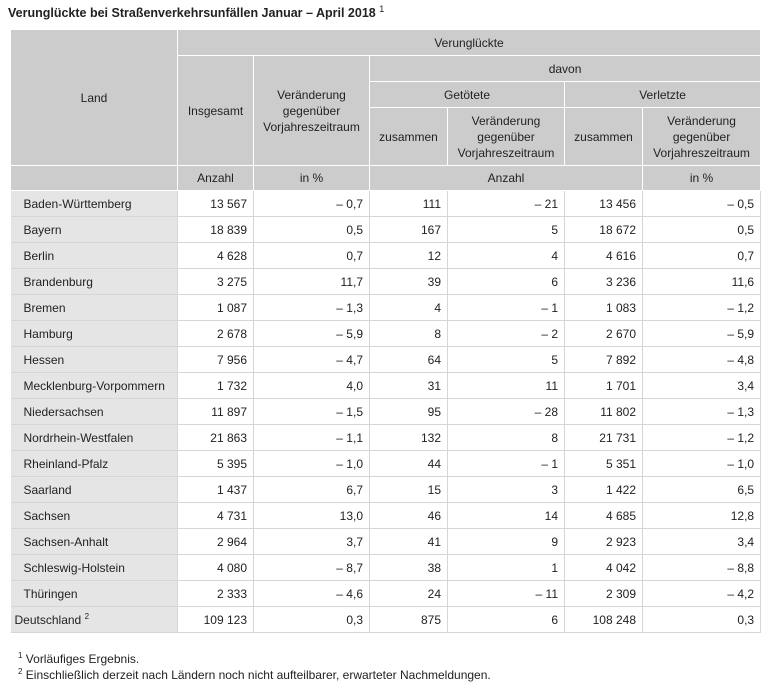 Image resolution: width=769 pixels, height=688 pixels. I want to click on value-cell-verletzte: 2 670, so click(603, 333).